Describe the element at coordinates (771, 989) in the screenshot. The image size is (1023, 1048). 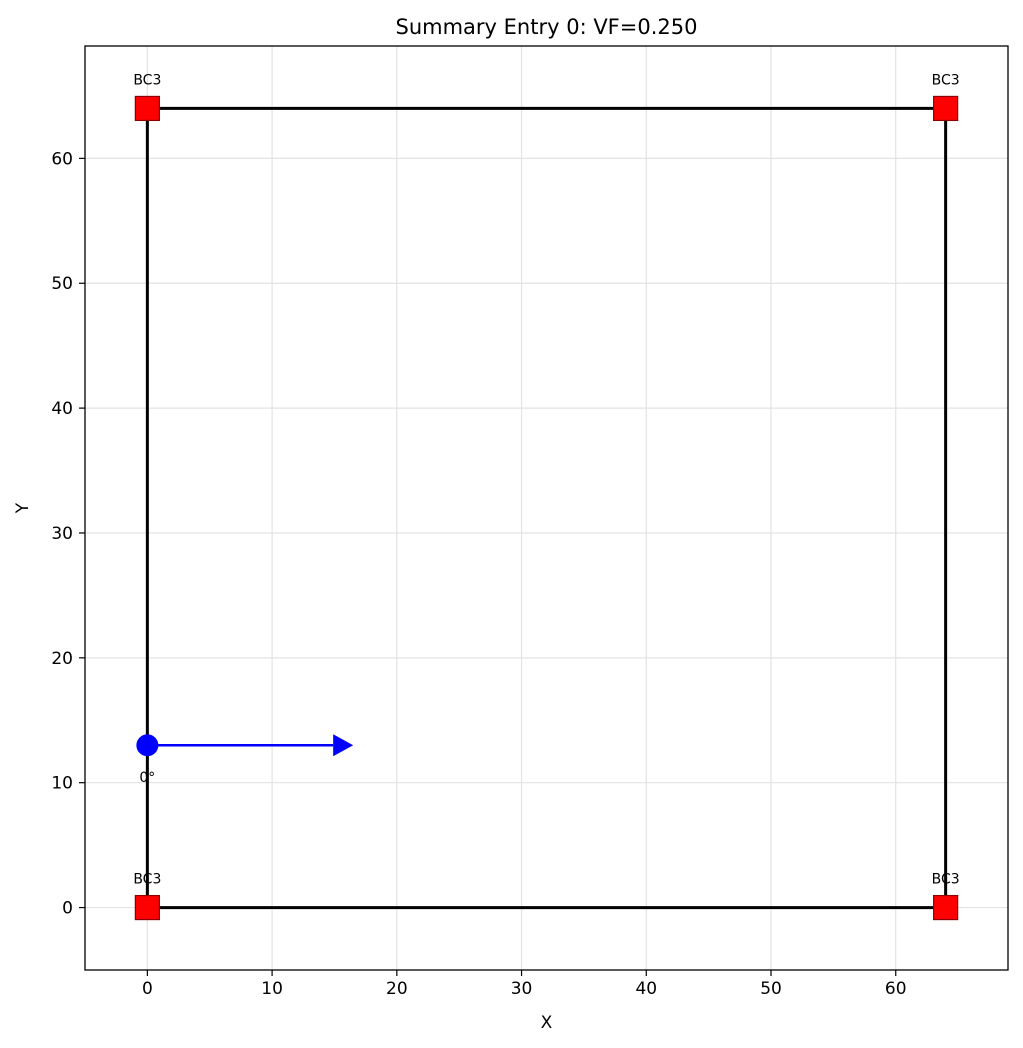
I see `x-tick-label: 50` at that location.